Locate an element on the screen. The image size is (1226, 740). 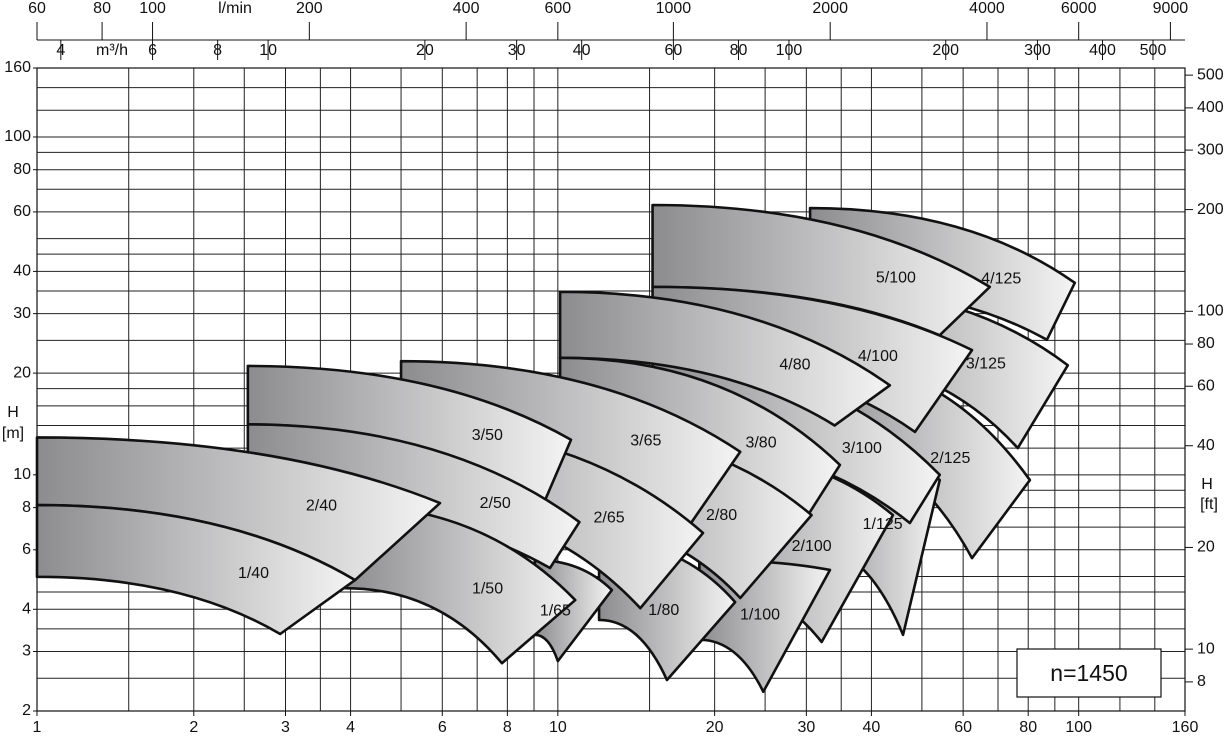
x-tick-label: 4 is located at coordinates (350, 727).